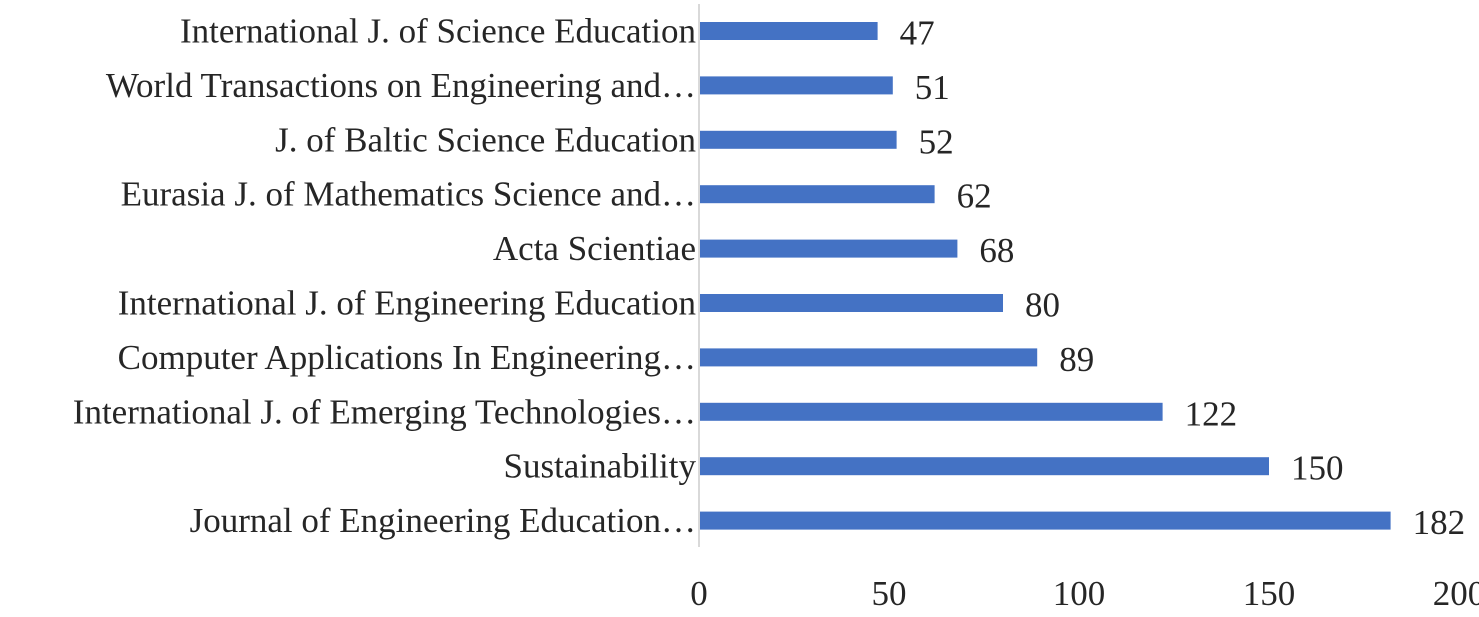  What do you see at coordinates (917, 33) in the screenshot?
I see `data-label-1: 47` at bounding box center [917, 33].